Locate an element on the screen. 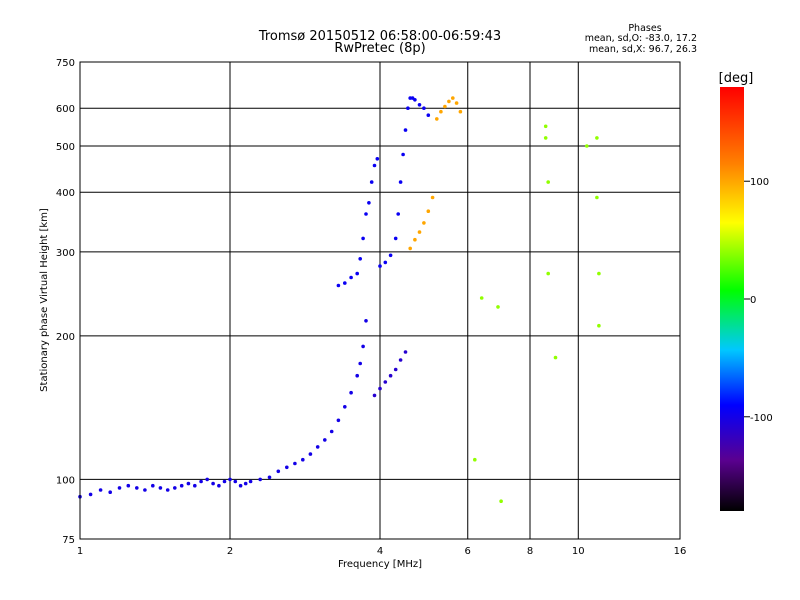 This screenshot has width=800, height=600. y-tick-label: 100 is located at coordinates (65, 480).